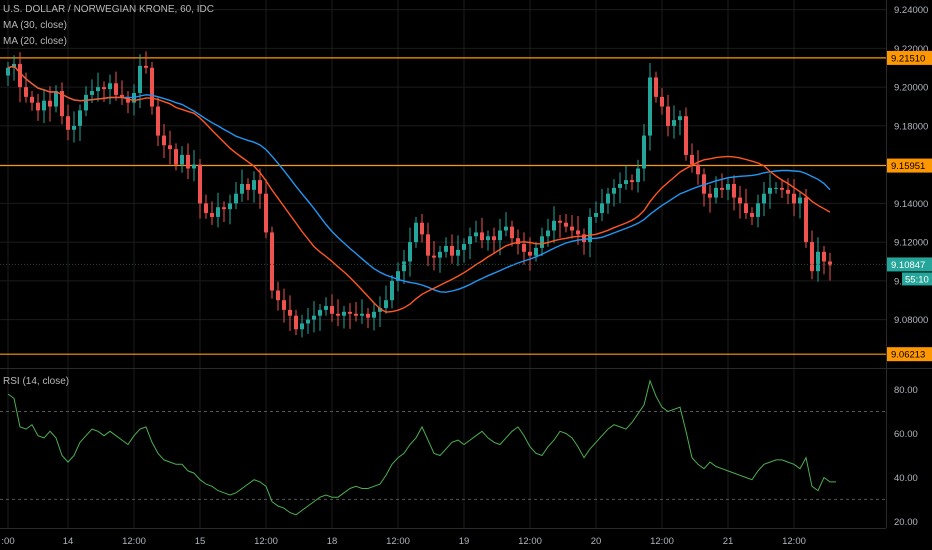  What do you see at coordinates (7, 541) in the screenshot?
I see `time-tick-label: :00` at bounding box center [7, 541].